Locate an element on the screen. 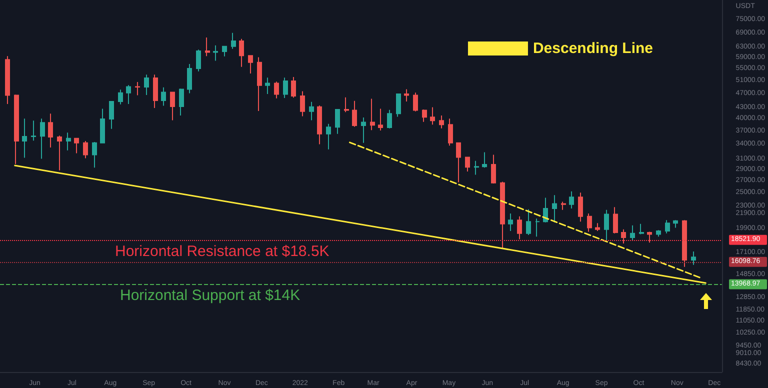  legend-label: Descending Line is located at coordinates (593, 48).